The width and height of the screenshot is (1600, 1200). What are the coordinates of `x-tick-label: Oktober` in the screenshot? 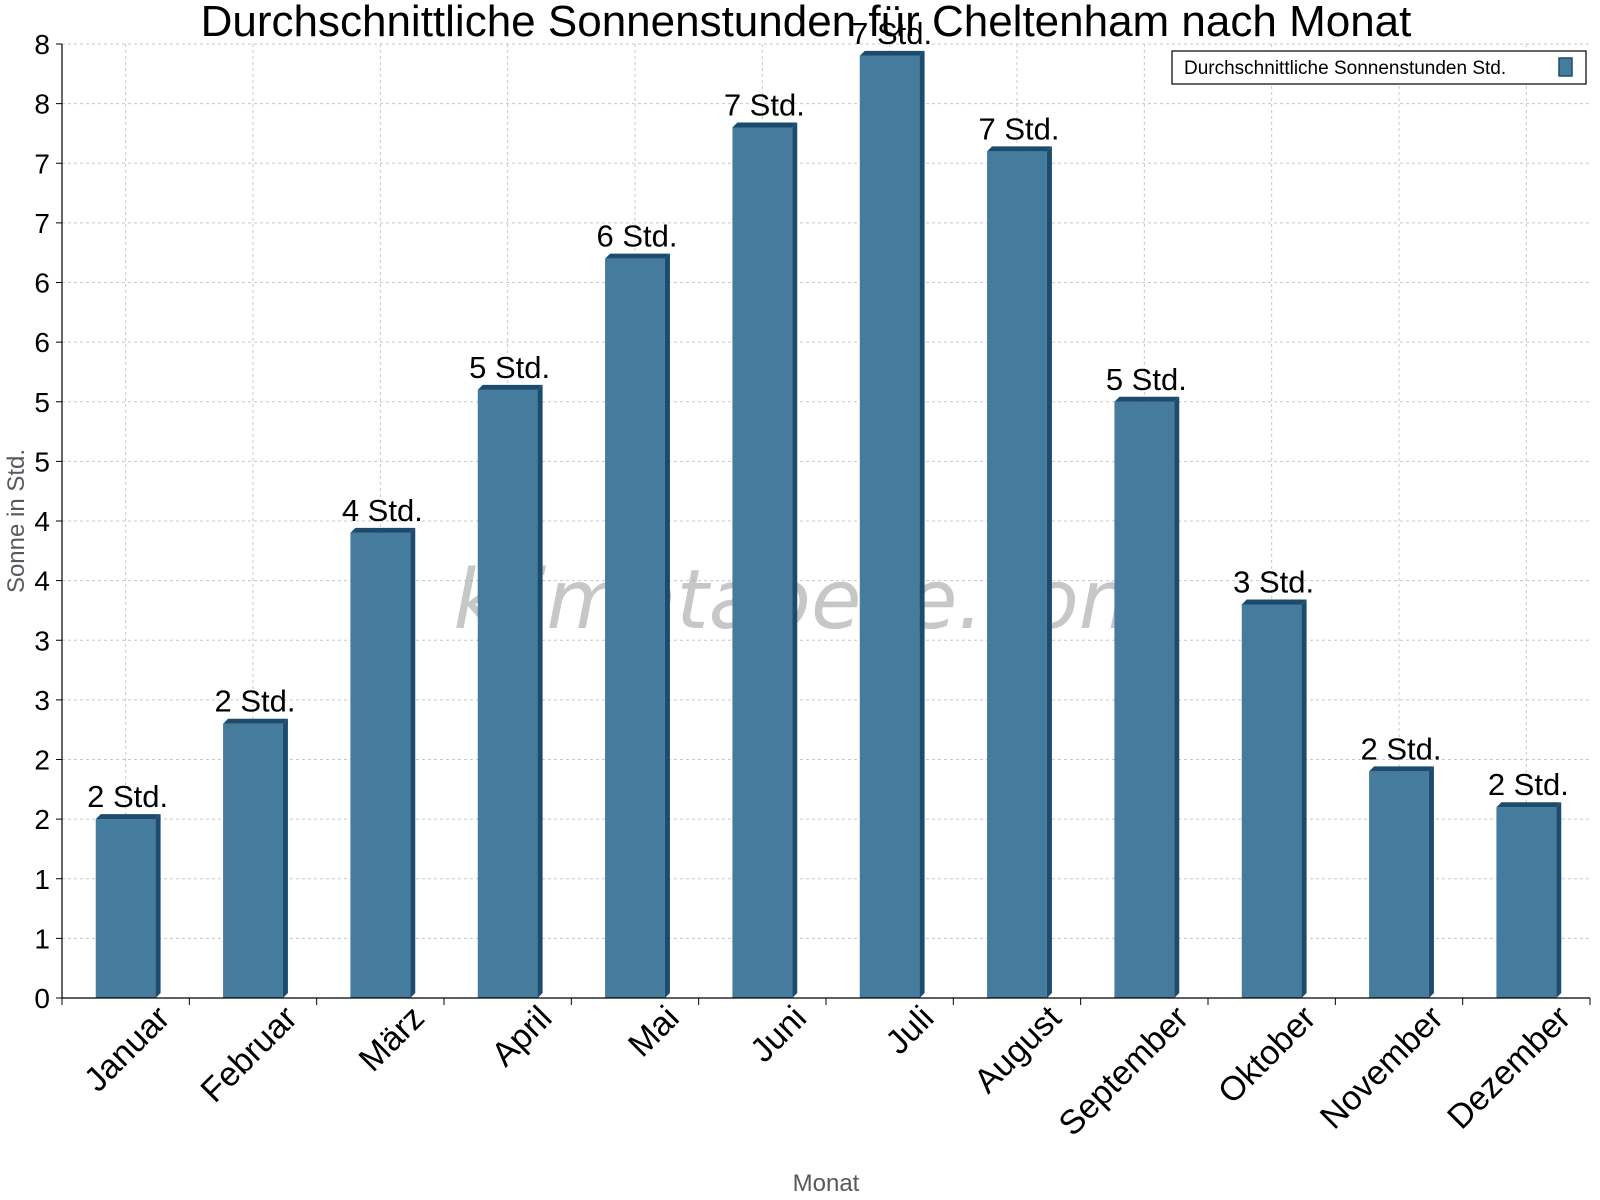 It's located at (1267, 1055).